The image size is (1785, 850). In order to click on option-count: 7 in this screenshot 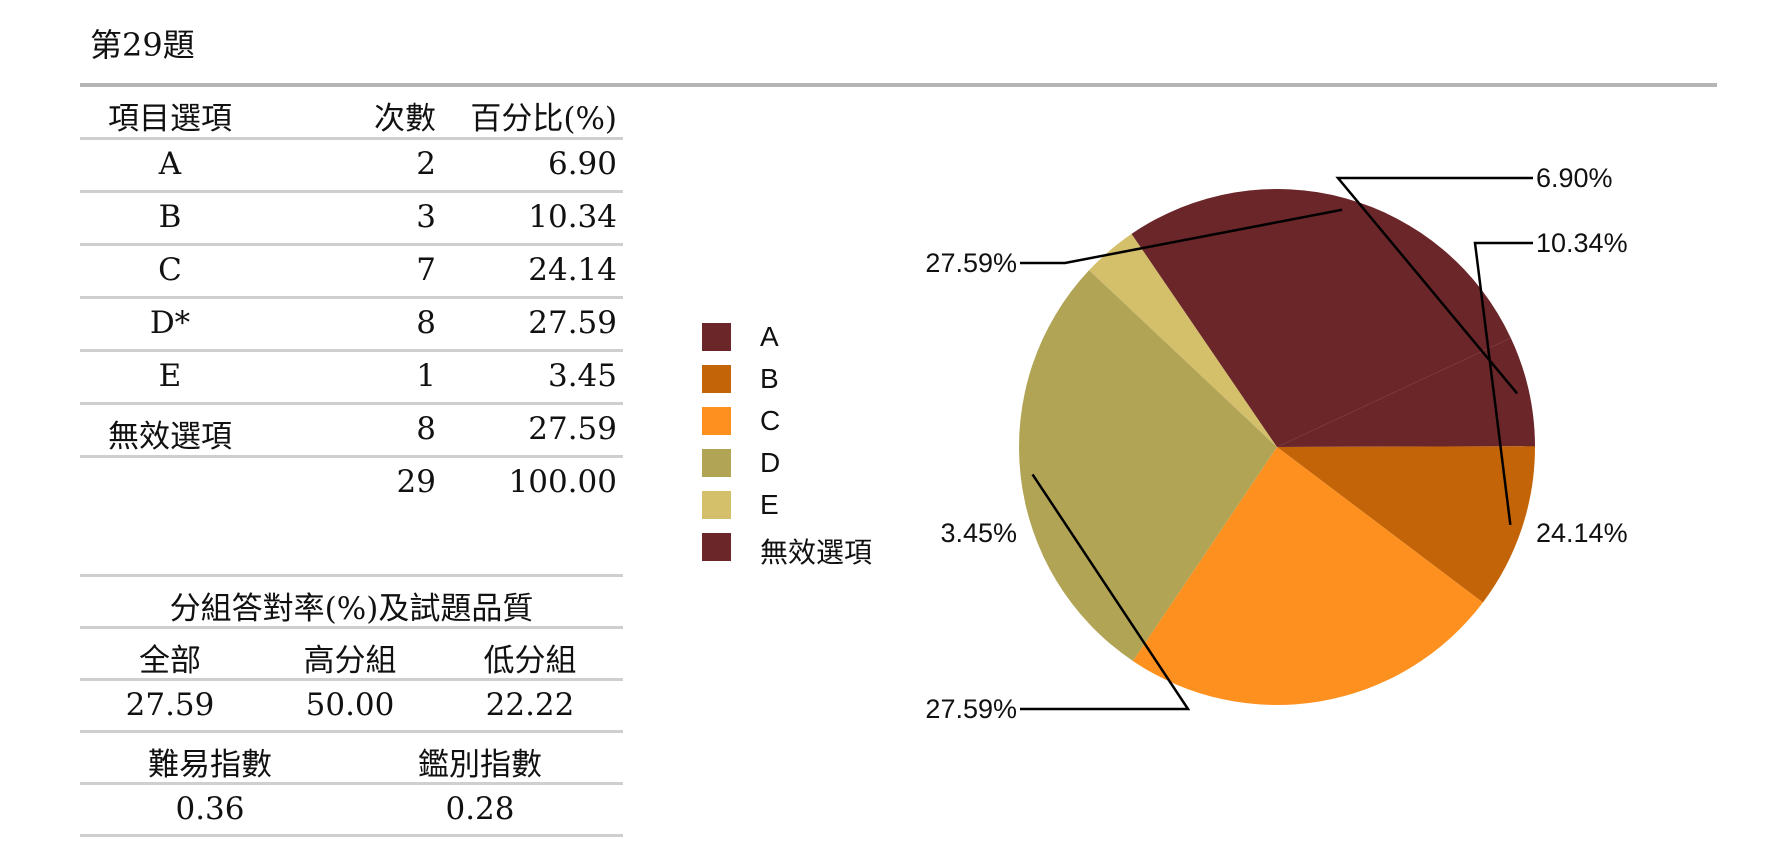, I will do `click(426, 270)`.